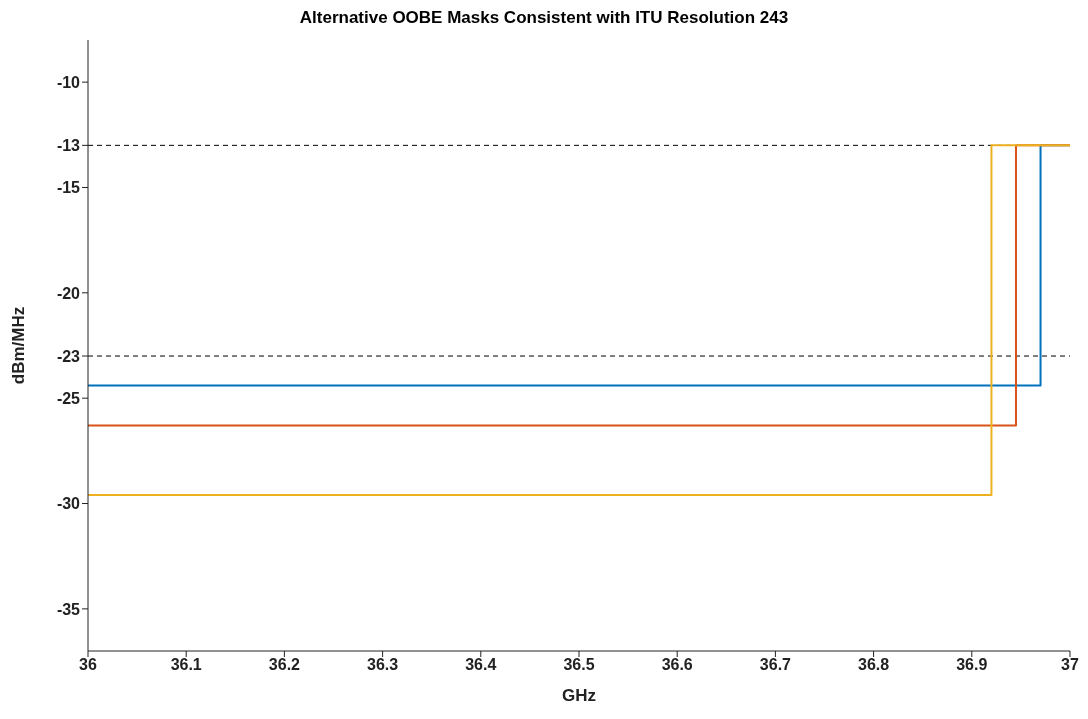 The image size is (1088, 719). What do you see at coordinates (19, 345) in the screenshot?
I see `y-axis-title: dBm/MHz` at bounding box center [19, 345].